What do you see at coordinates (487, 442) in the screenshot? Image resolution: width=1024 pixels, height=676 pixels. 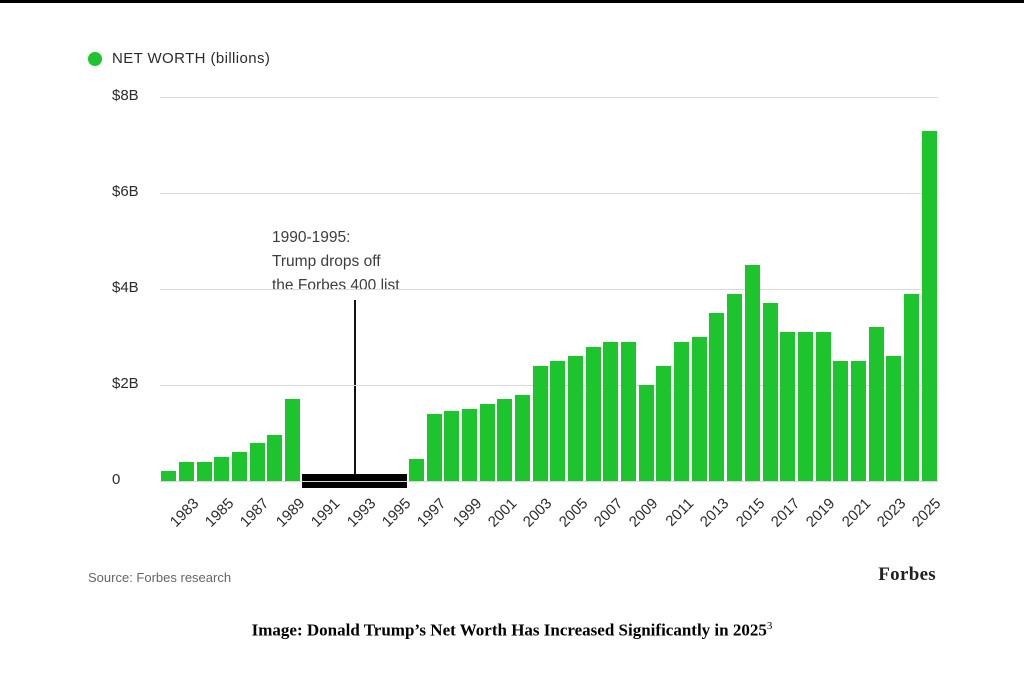 I see `bar-2000` at bounding box center [487, 442].